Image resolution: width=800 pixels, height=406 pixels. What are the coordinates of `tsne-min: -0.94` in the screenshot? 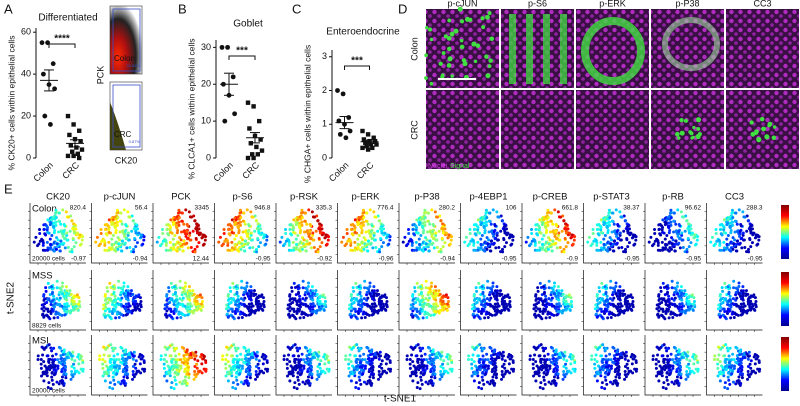 It's located at (447, 259).